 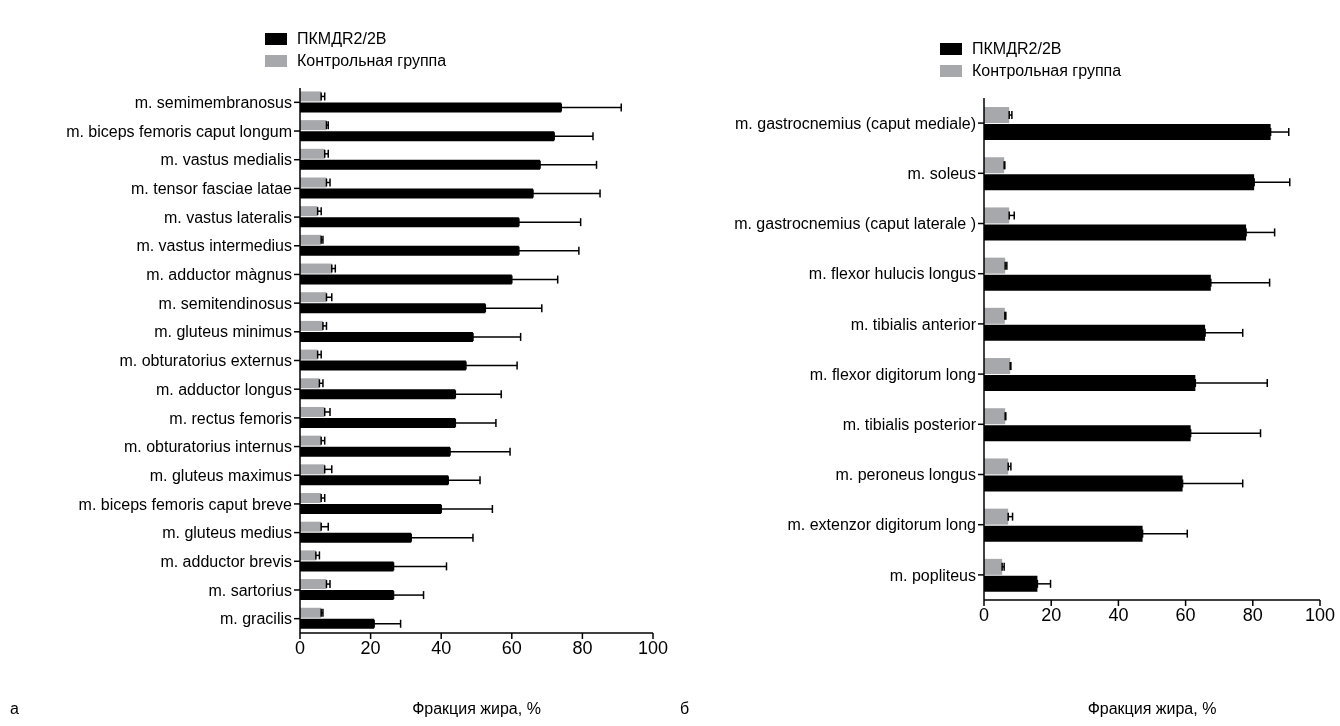 What do you see at coordinates (185, 504) in the screenshot?
I see `y-tick-label: m. biceps femoris caput breve` at bounding box center [185, 504].